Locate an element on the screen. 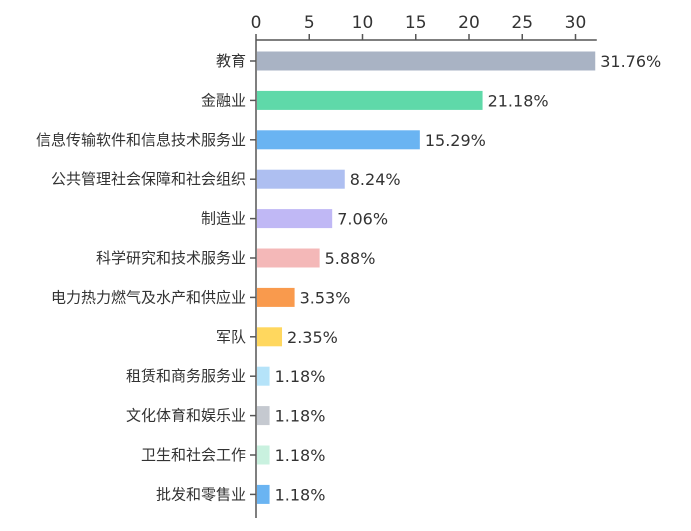 The width and height of the screenshot is (691, 531). category-label: 公共管理社会保障和社会组织 is located at coordinates (148, 179).